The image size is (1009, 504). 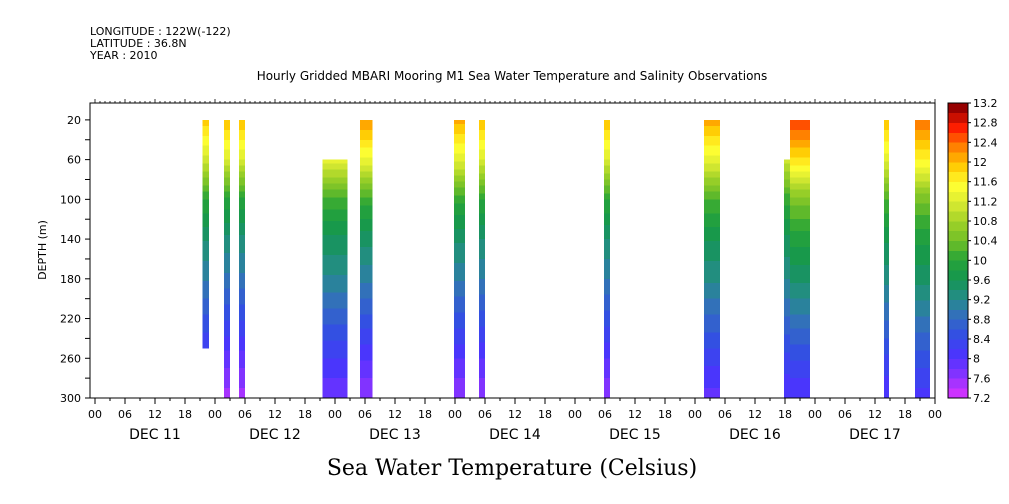 What do you see at coordinates (755, 414) in the screenshot?
I see `x-tick-label: 12` at bounding box center [755, 414].